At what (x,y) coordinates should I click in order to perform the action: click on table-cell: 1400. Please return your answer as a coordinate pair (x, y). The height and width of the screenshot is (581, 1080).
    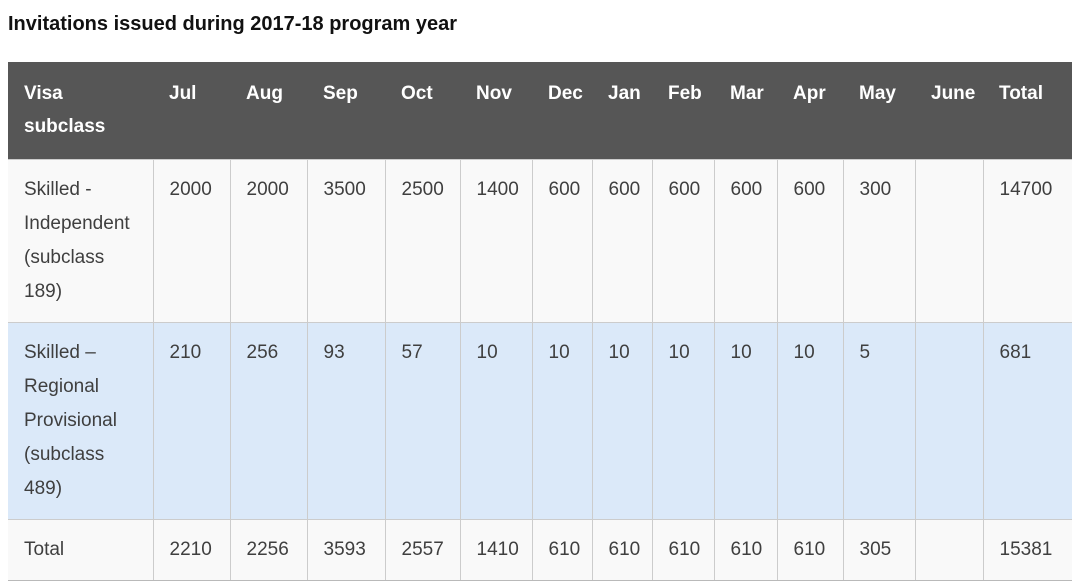
    Looking at the image, I should click on (496, 240).